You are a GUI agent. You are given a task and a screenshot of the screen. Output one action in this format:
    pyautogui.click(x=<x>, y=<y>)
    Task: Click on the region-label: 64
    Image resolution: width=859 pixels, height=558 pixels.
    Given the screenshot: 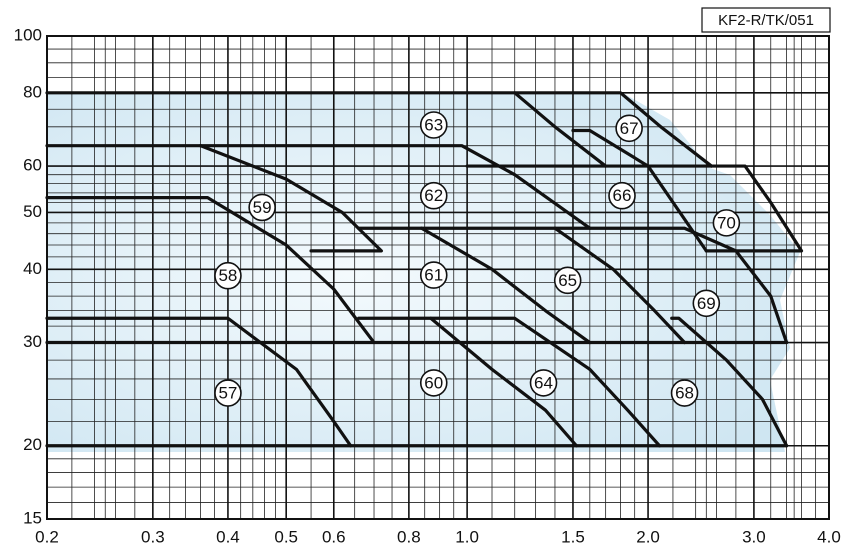 What is the action you would take?
    pyautogui.click(x=543, y=382)
    